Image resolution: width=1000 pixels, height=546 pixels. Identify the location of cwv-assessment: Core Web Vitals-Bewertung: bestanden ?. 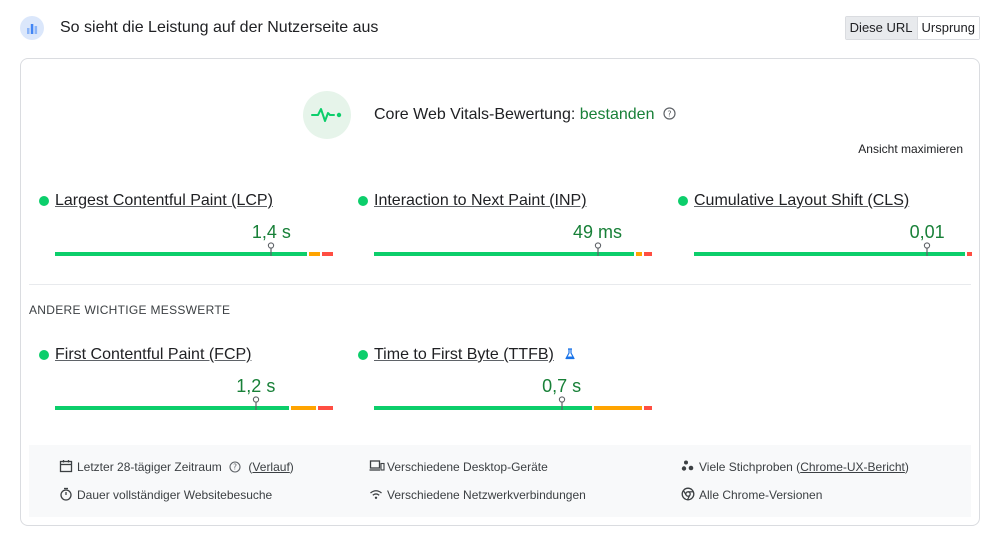
(513, 115).